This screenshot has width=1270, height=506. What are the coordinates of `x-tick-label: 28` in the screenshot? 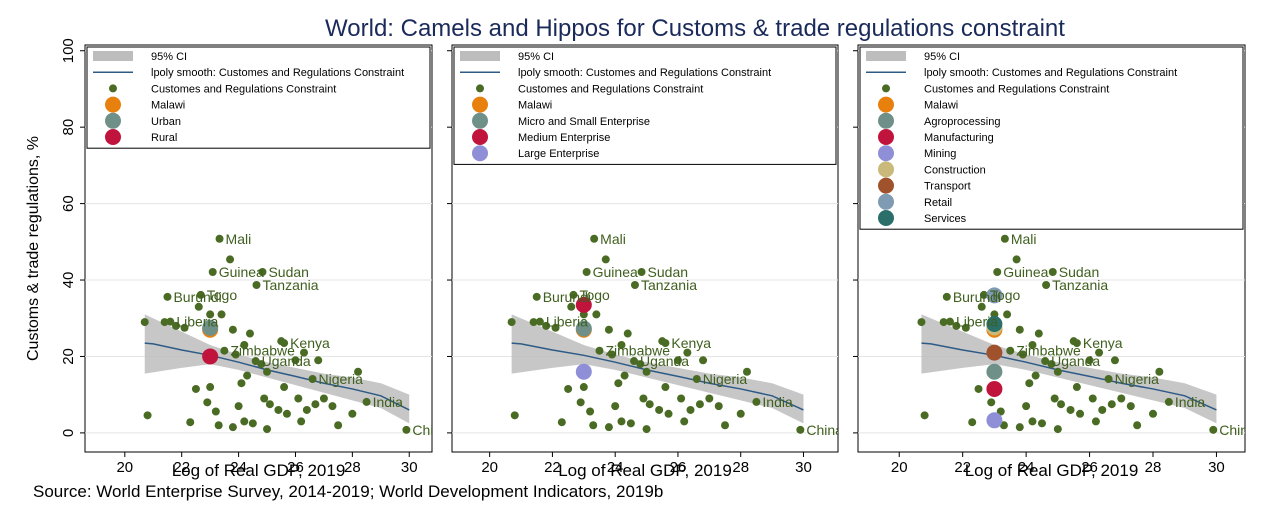 It's located at (352, 467).